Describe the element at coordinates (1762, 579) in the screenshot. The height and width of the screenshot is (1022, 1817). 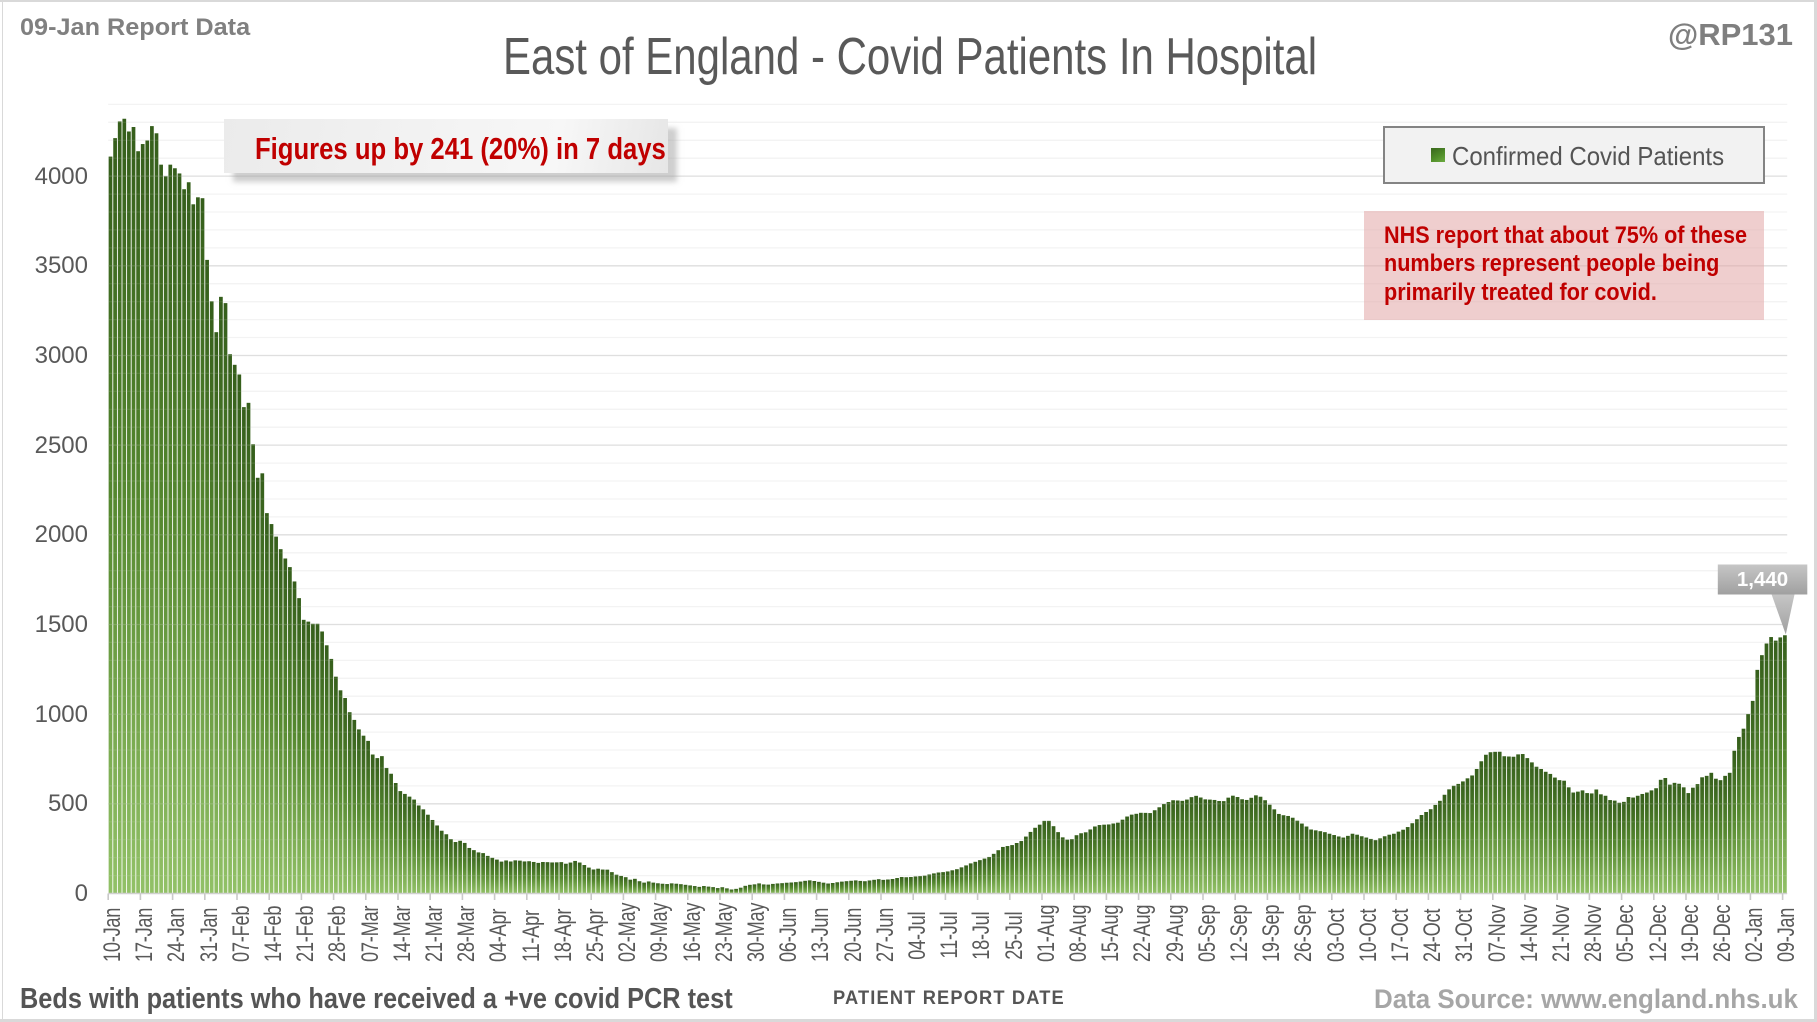
I see `svg-text: 1,440` at that location.